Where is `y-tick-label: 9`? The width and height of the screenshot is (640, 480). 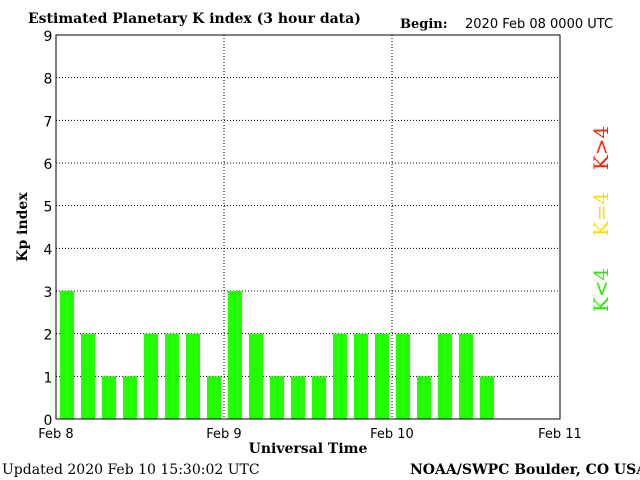
y-tick-label: 9 is located at coordinates (48, 37).